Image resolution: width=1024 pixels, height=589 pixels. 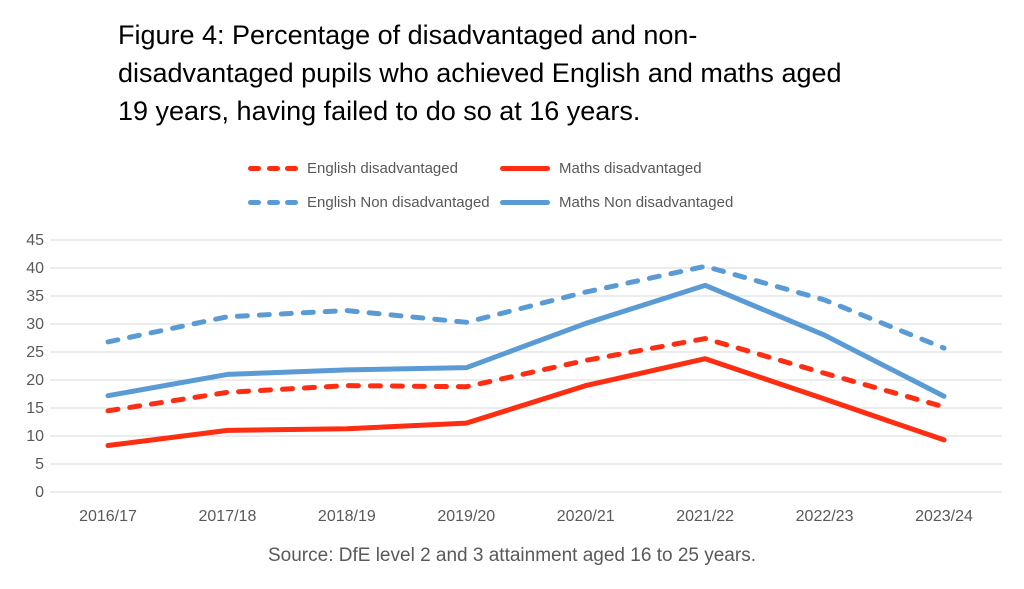 I want to click on y-tick-label: 0, so click(x=39, y=492).